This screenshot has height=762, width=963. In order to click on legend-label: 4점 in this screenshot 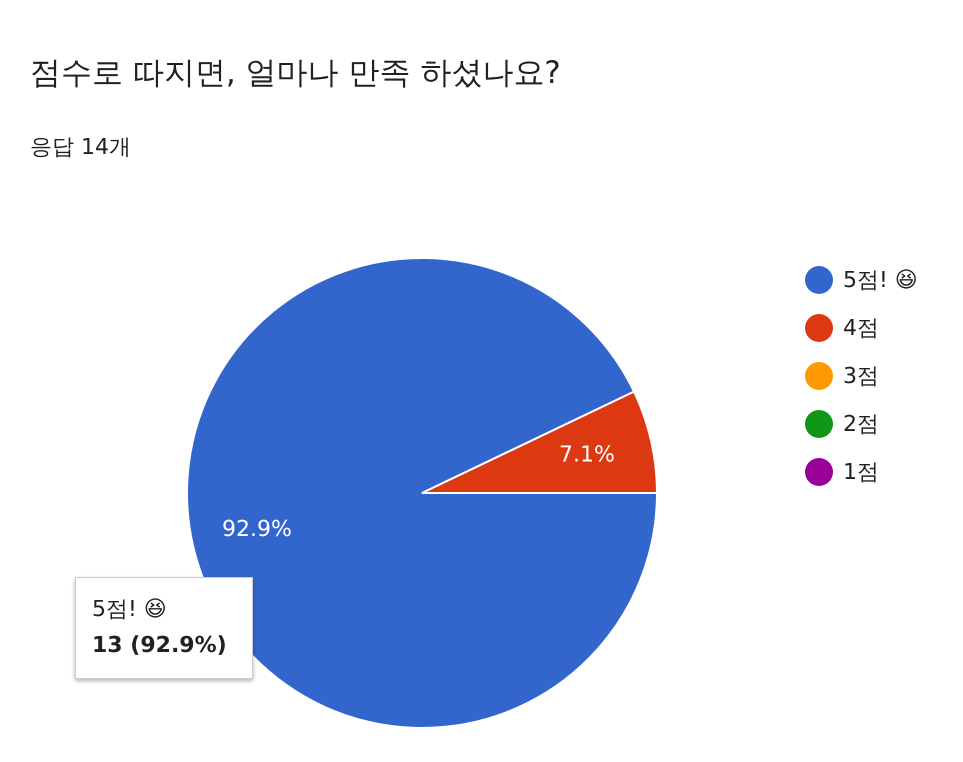, I will do `click(861, 329)`.